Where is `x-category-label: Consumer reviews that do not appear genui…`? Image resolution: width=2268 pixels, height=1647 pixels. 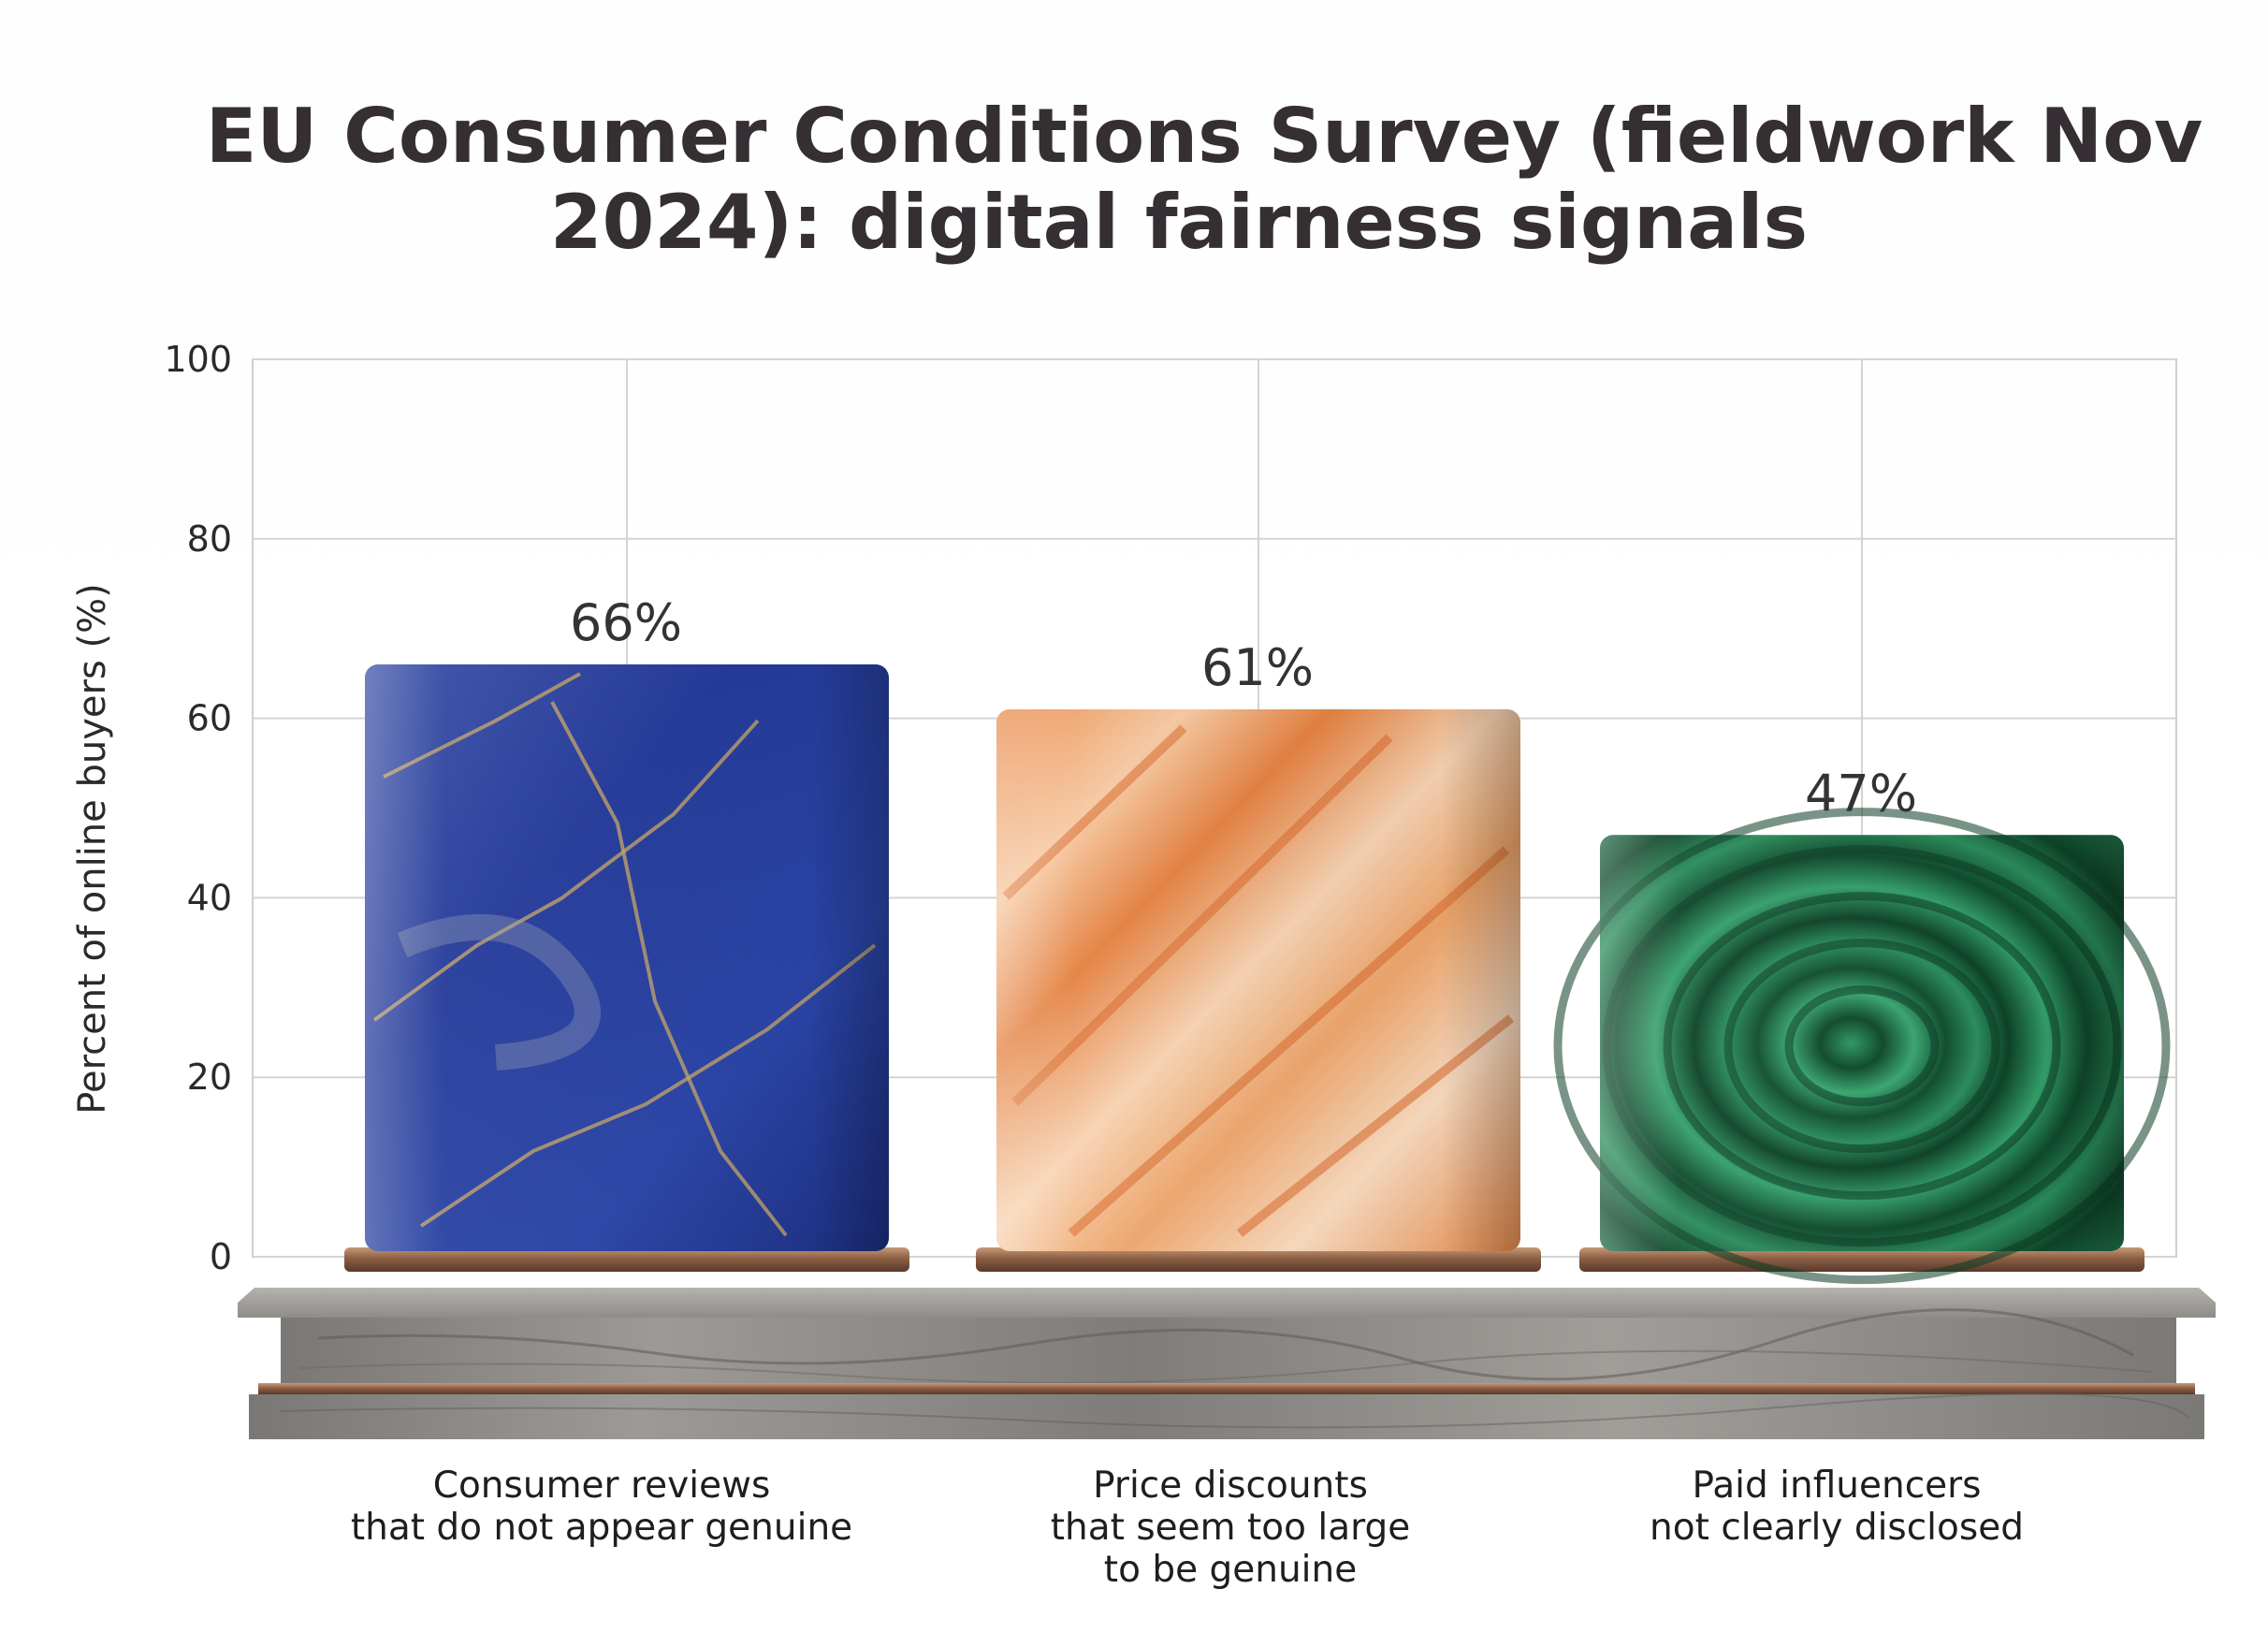
x-category-label: Consumer reviews that do not appear genui… is located at coordinates (602, 1507).